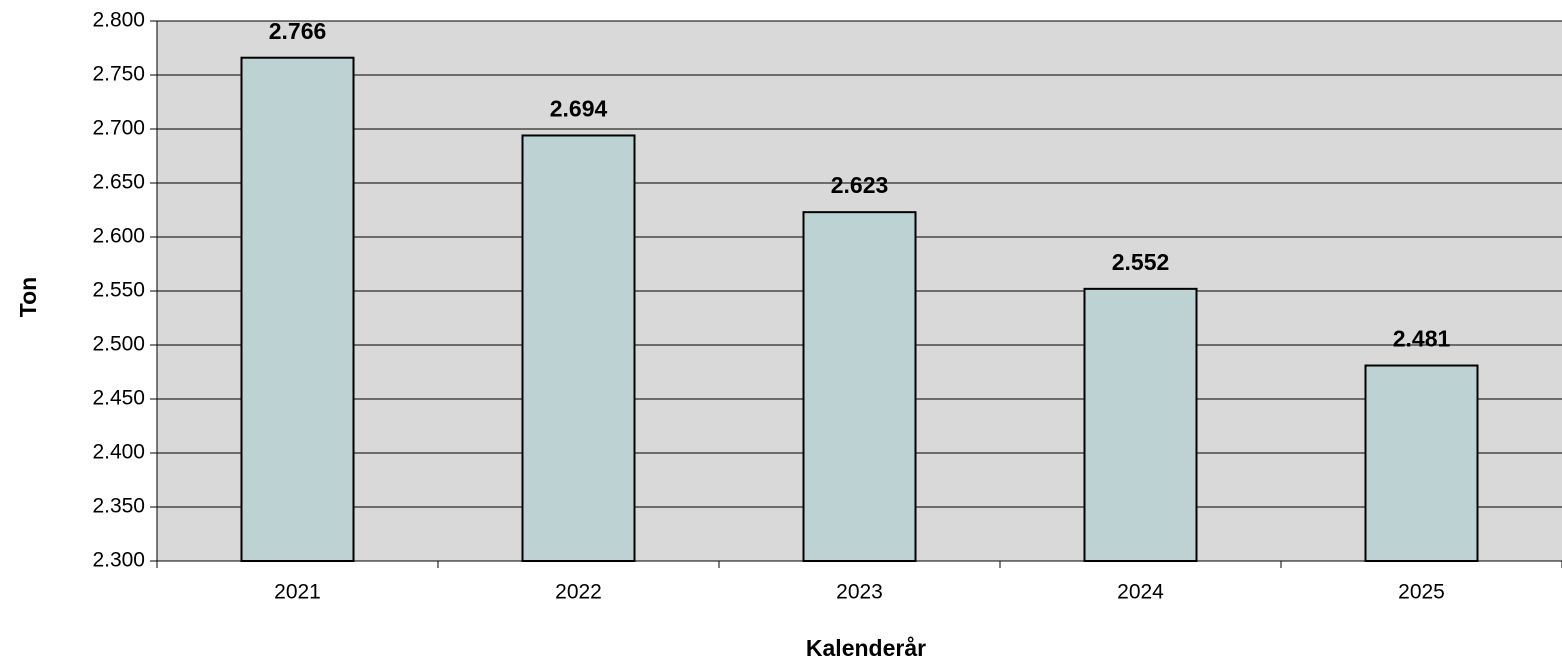  I want to click on y-tick-label: 2.700, so click(118, 128).